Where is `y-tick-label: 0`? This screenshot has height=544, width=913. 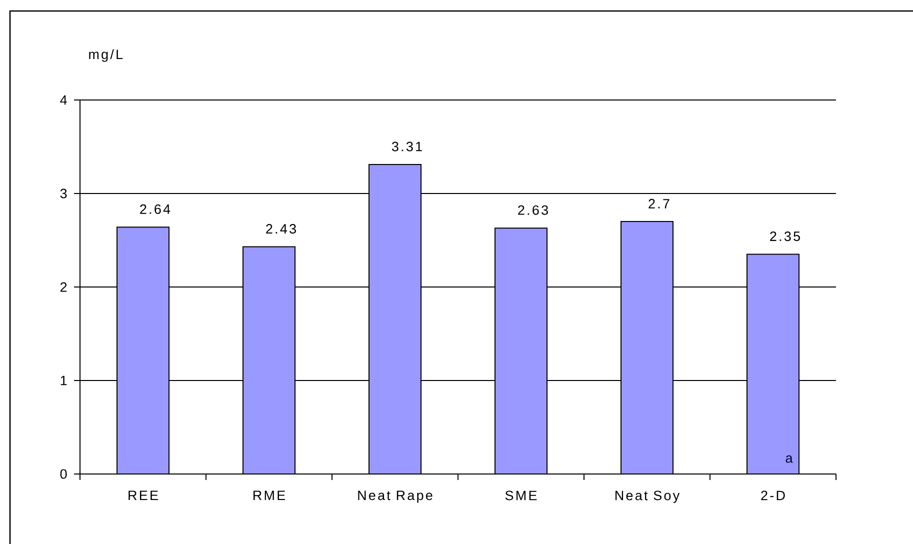 y-tick-label: 0 is located at coordinates (63, 474).